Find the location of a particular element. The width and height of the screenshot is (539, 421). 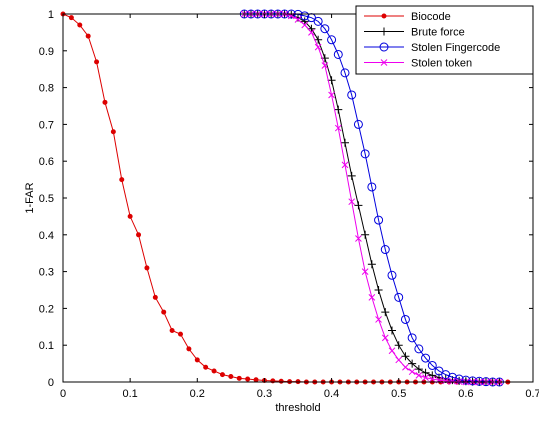

x-tick-label: 0.5 is located at coordinates (398, 394).